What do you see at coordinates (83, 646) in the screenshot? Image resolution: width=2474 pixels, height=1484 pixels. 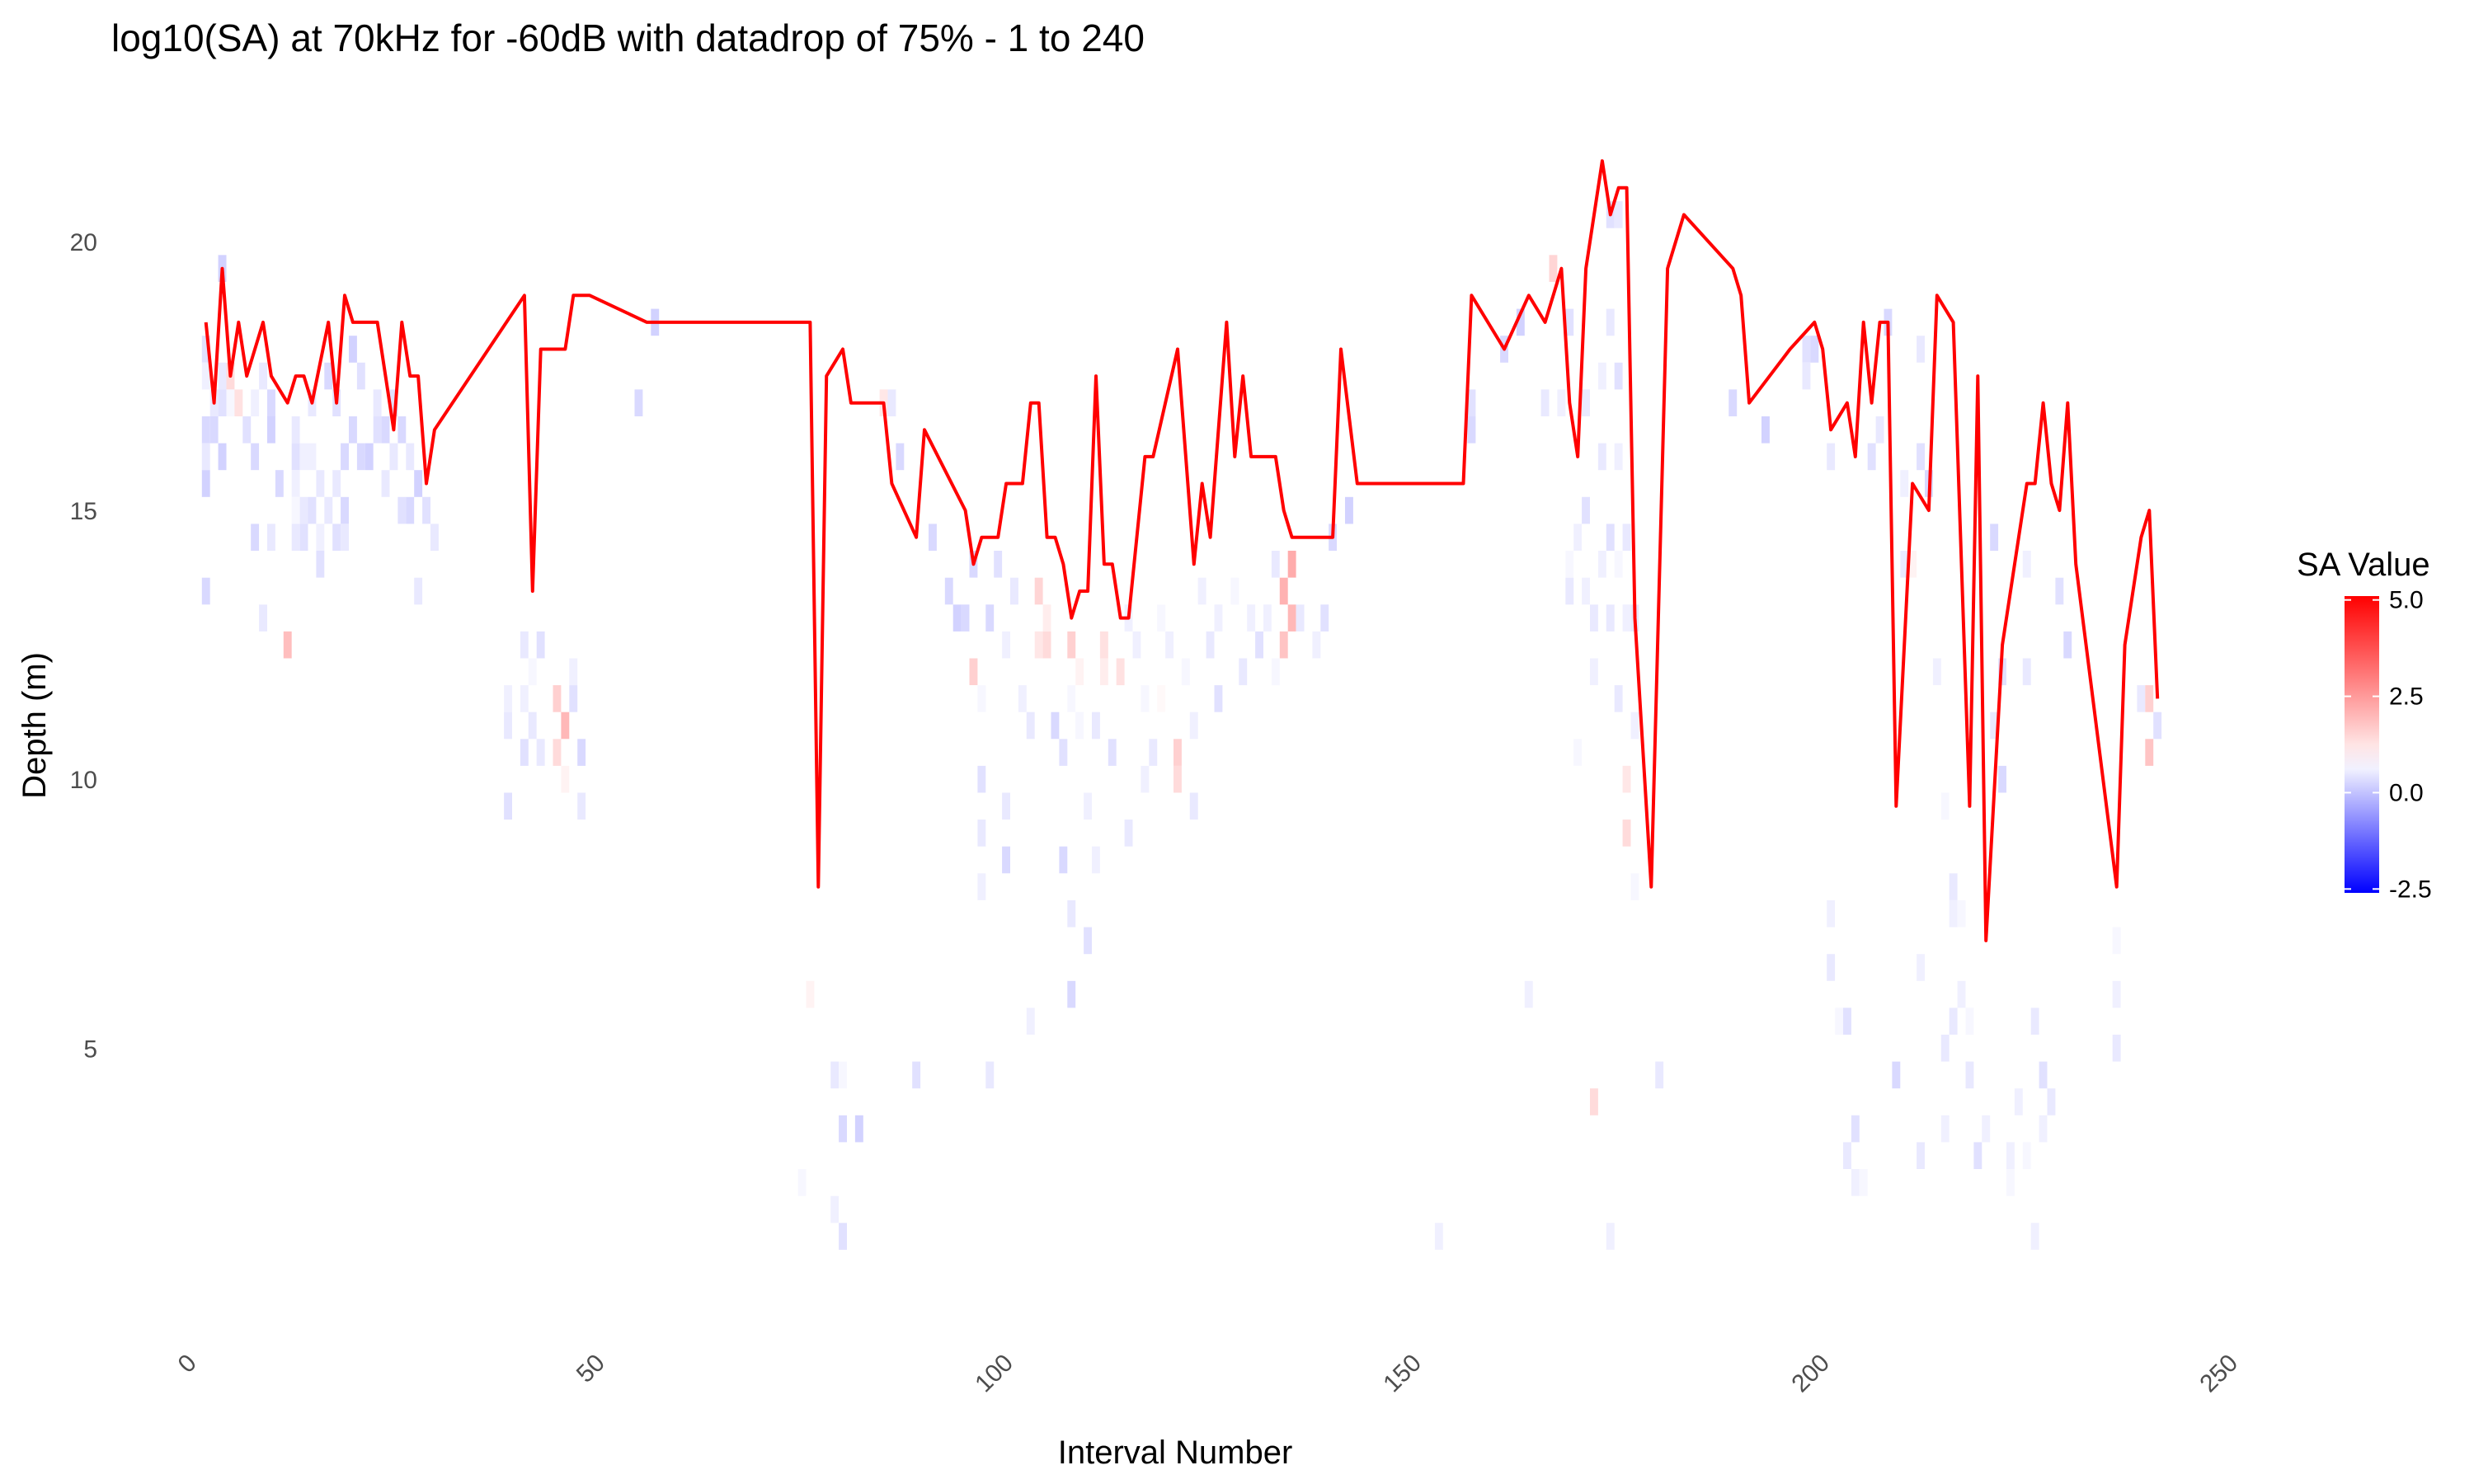 I see `y-axis: 5 10 15 20` at bounding box center [83, 646].